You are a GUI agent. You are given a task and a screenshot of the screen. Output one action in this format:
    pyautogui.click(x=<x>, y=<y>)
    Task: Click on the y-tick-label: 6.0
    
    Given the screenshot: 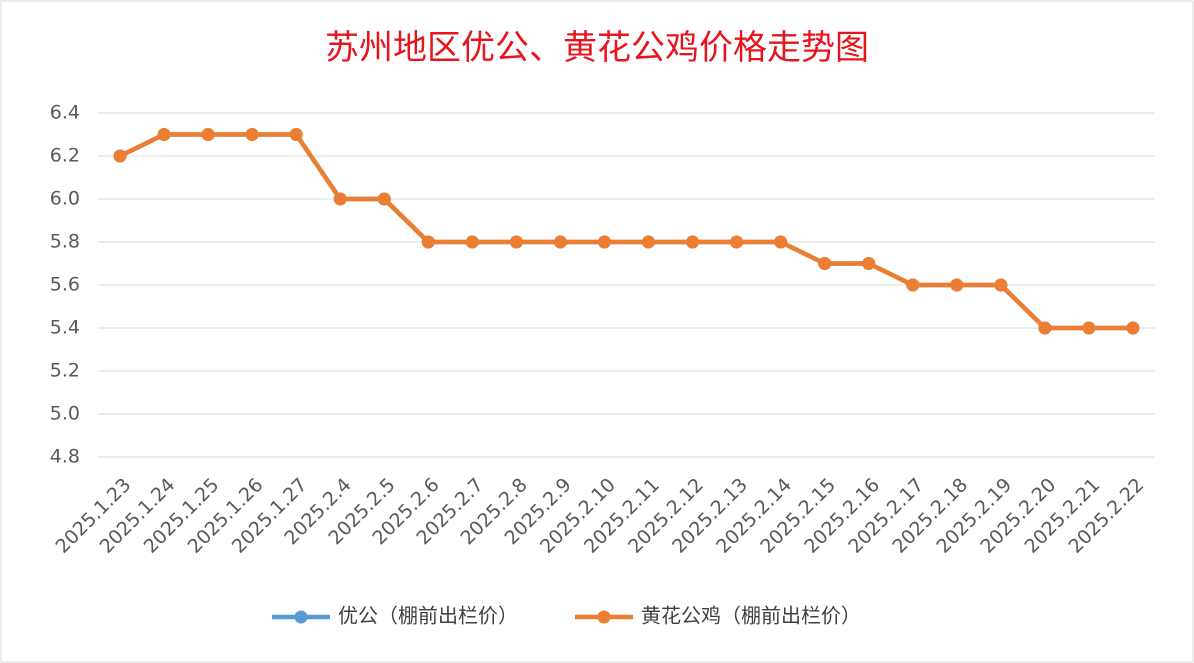 What is the action you would take?
    pyautogui.click(x=65, y=199)
    